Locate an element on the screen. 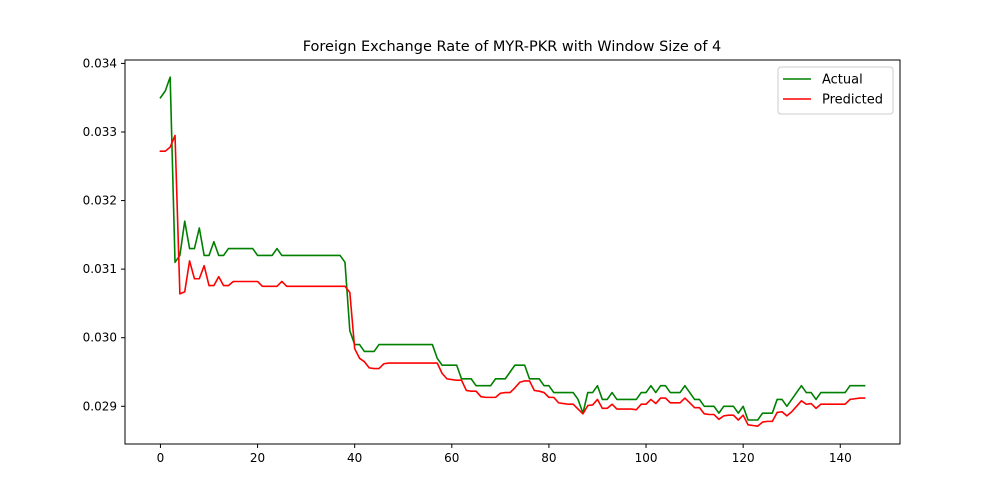 Image resolution: width=1000 pixels, height=500 pixels. x-tick-label: 80 is located at coordinates (548, 458).